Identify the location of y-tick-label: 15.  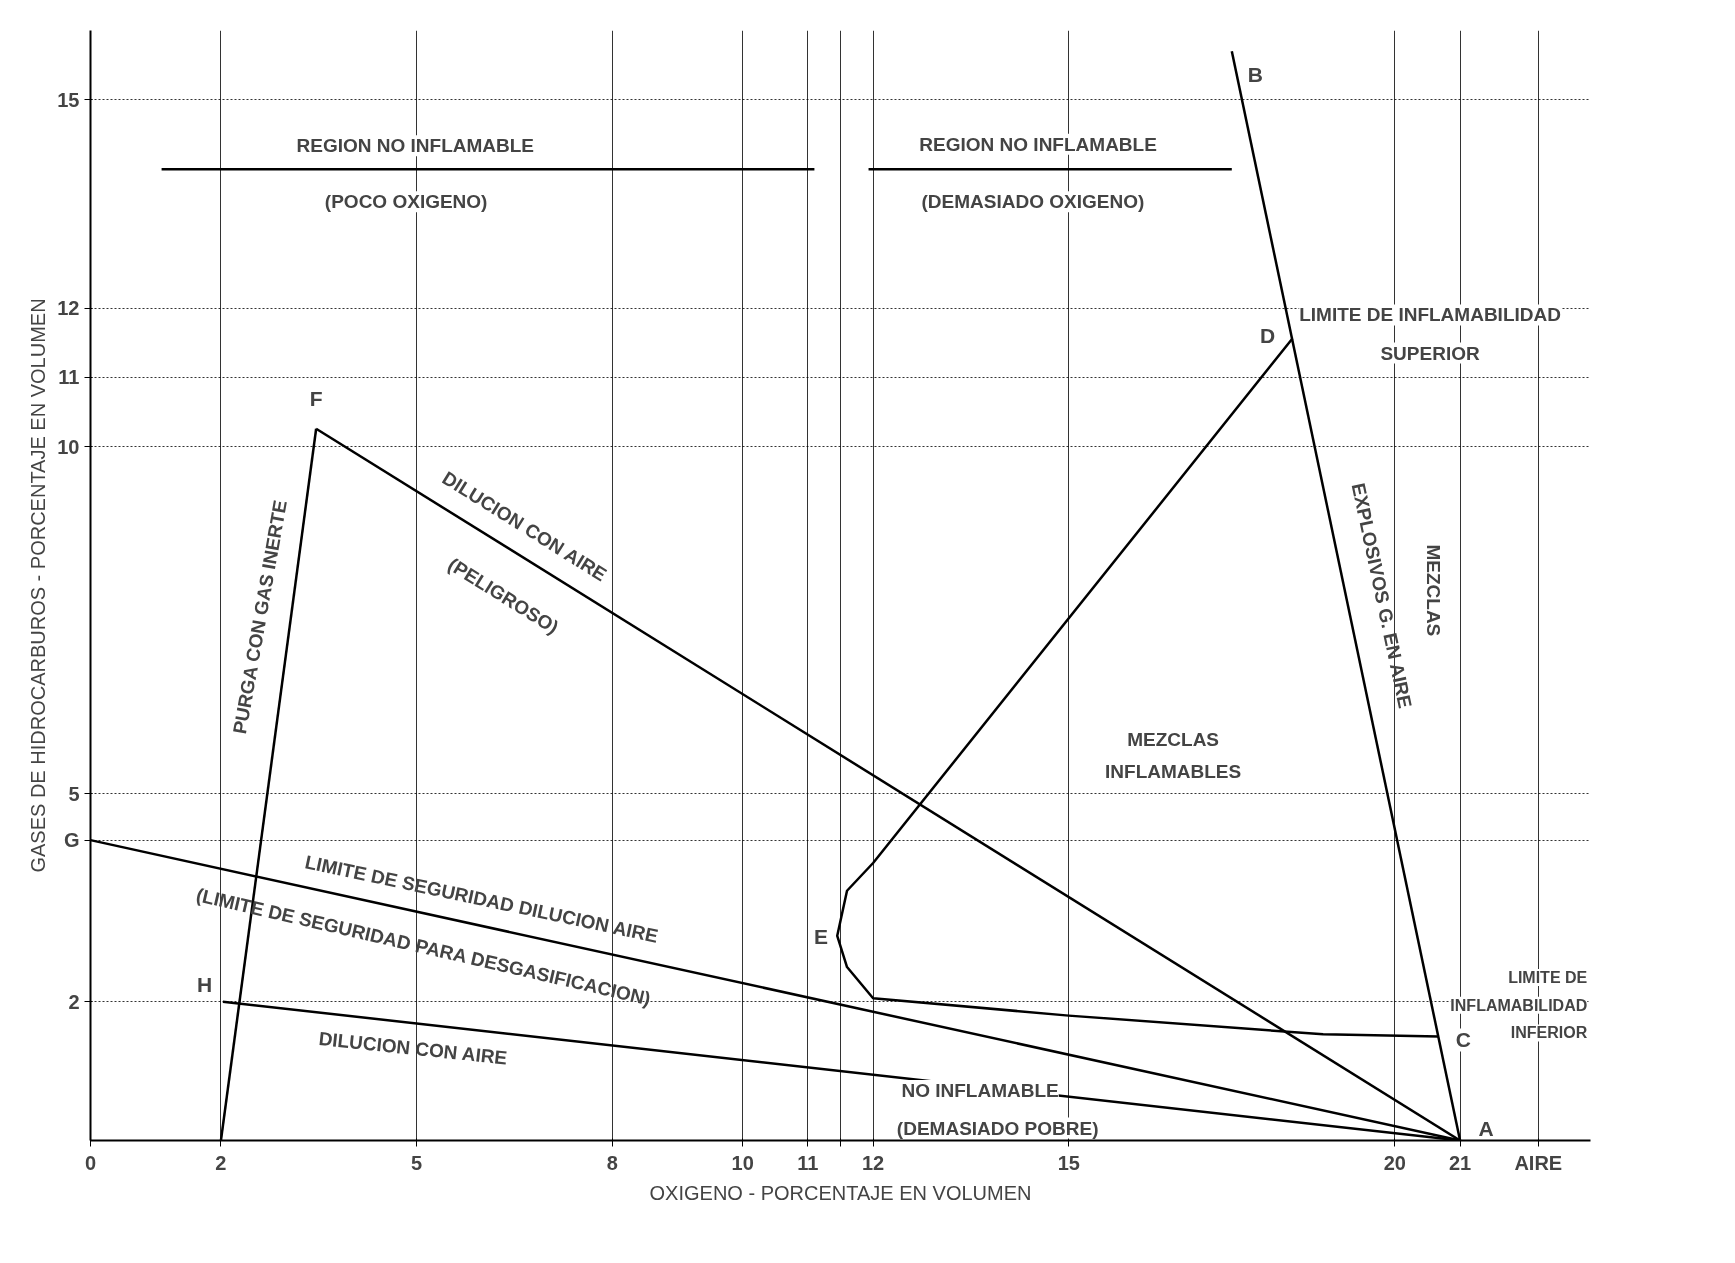
(68, 99).